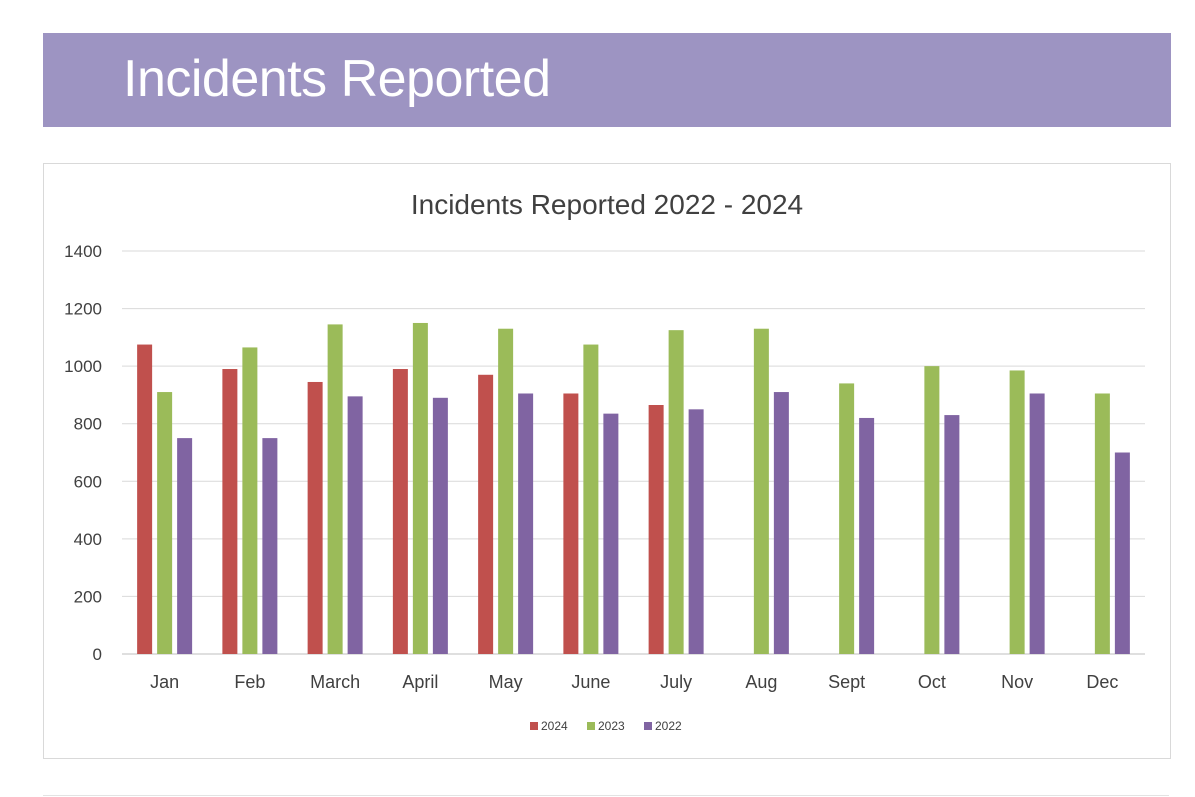  Describe the element at coordinates (440, 525) in the screenshot. I see `bar-2022-april` at that location.